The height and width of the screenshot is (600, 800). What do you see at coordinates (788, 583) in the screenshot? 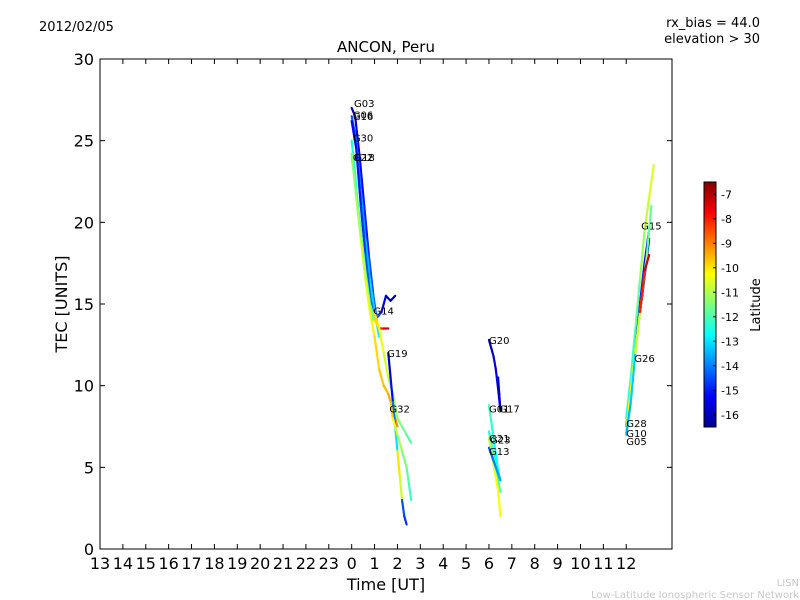
I see `footer-org: LISN` at bounding box center [788, 583].